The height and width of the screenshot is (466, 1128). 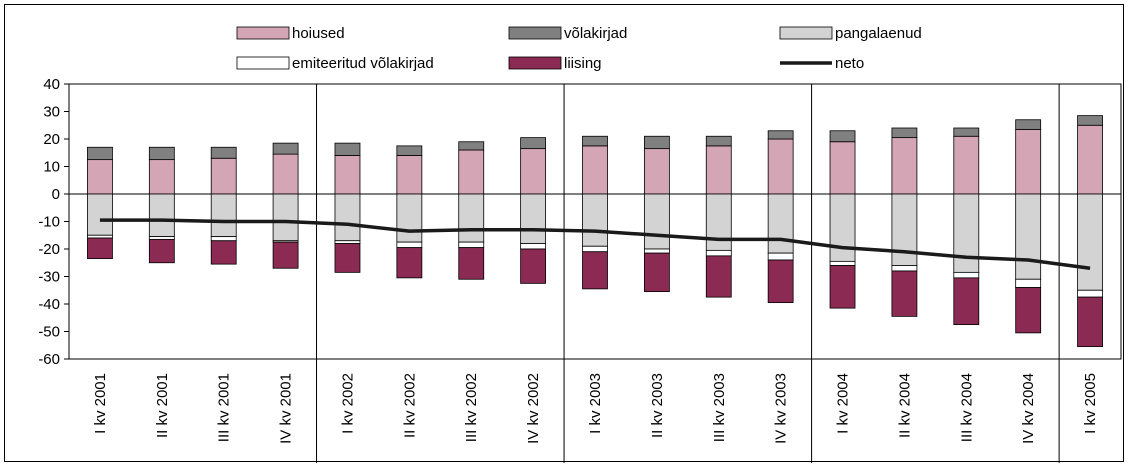 I want to click on bar-emiteeritud-võlakirjad-1, so click(x=161, y=238).